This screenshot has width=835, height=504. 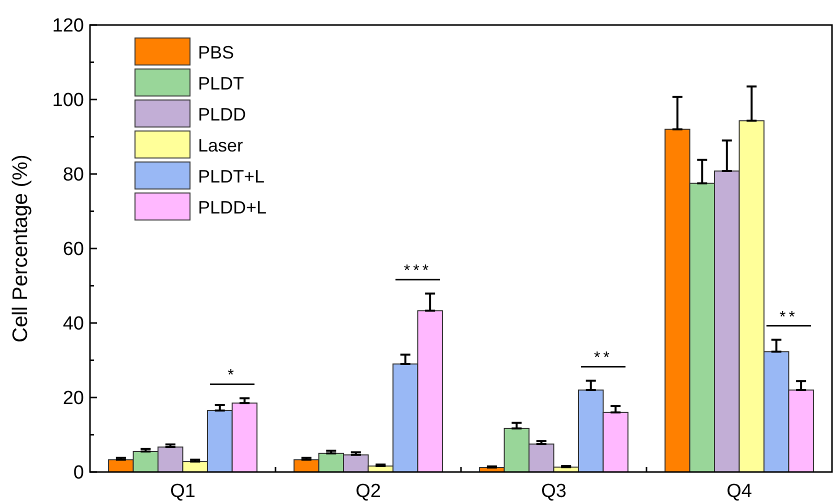 I want to click on x-tick-label: Q3, so click(x=553, y=491).